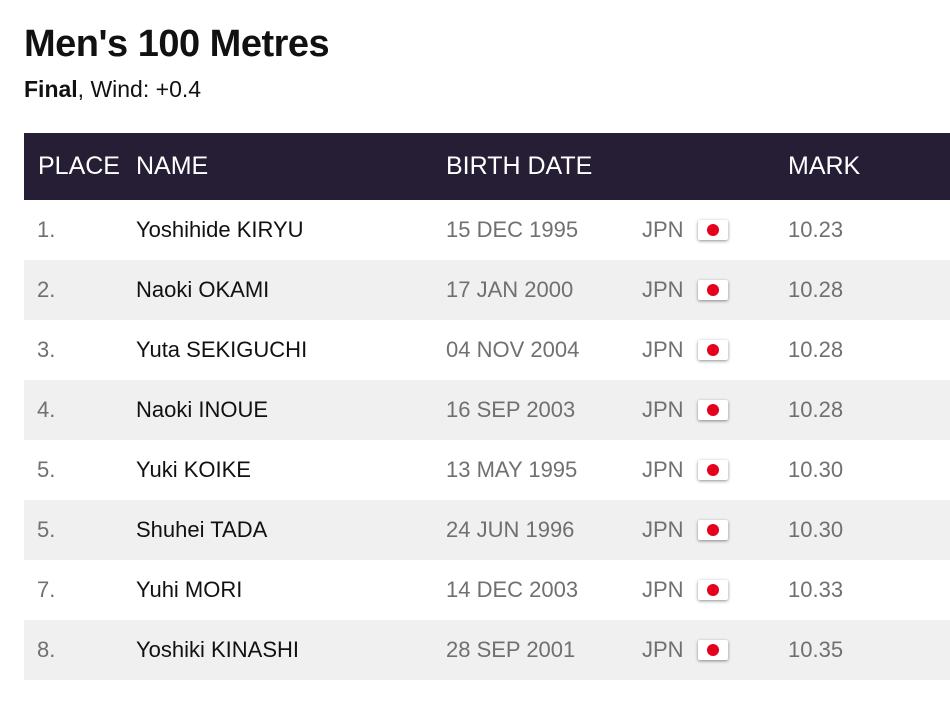 This screenshot has width=950, height=704. I want to click on wind-reading: , Wind: +0.4, so click(139, 89).